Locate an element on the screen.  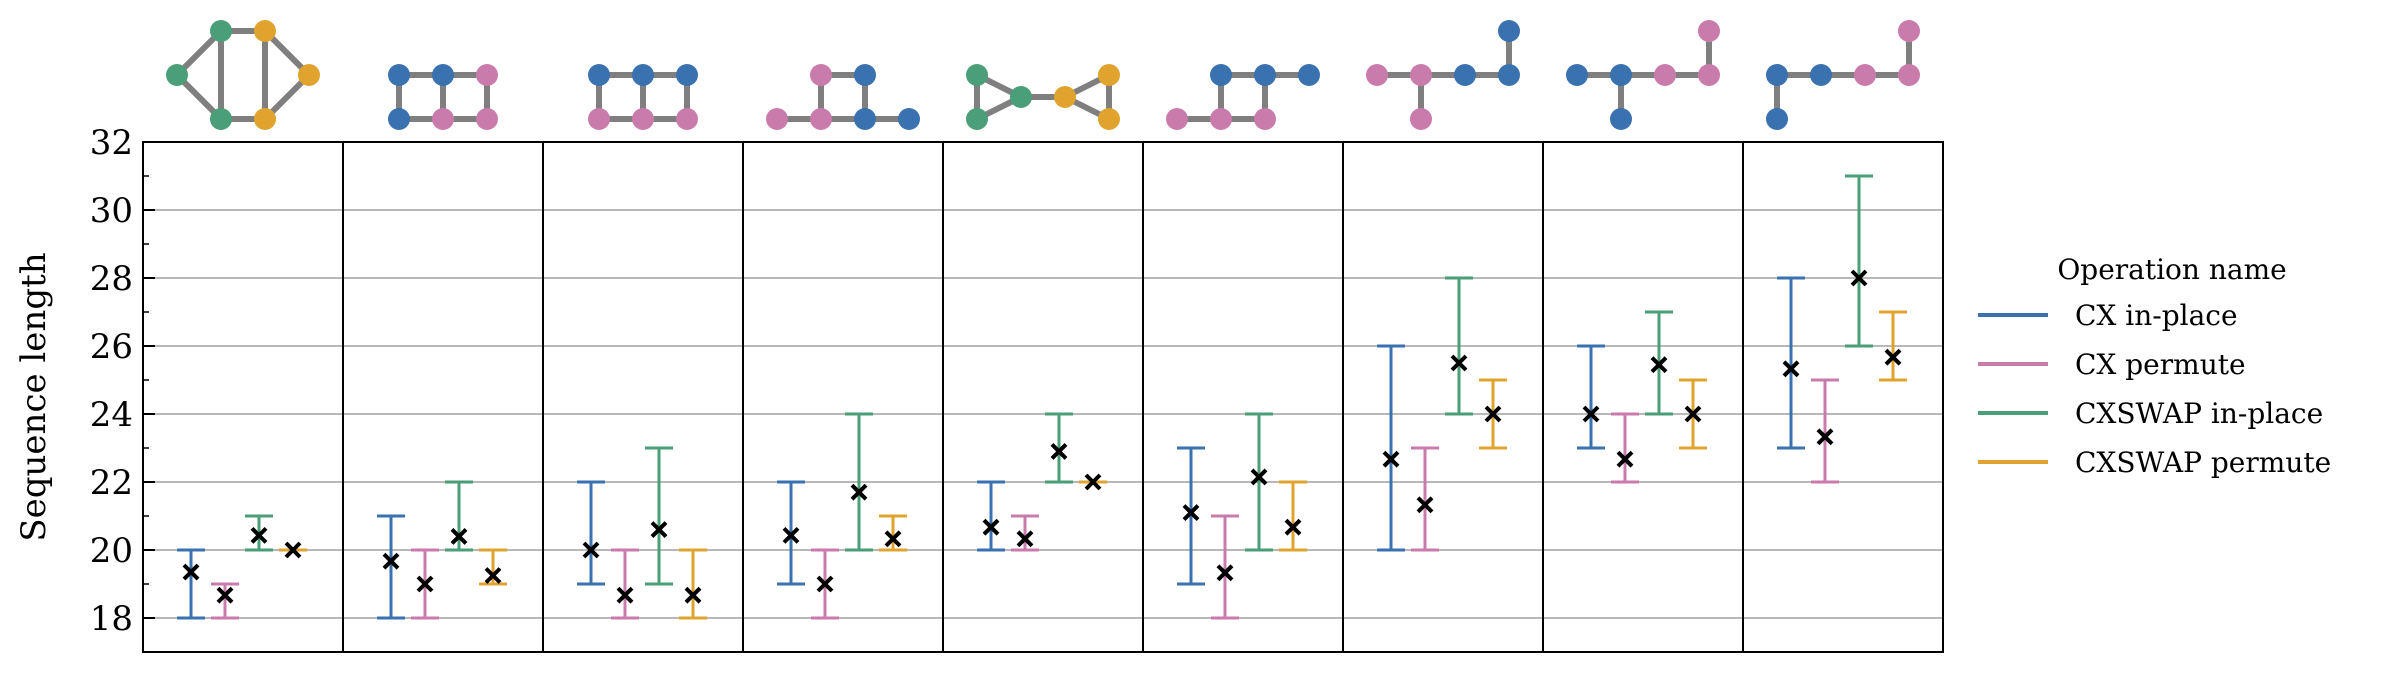
y-axis: 18 20 22 24 26 28 30 32 is located at coordinates (122, 388).